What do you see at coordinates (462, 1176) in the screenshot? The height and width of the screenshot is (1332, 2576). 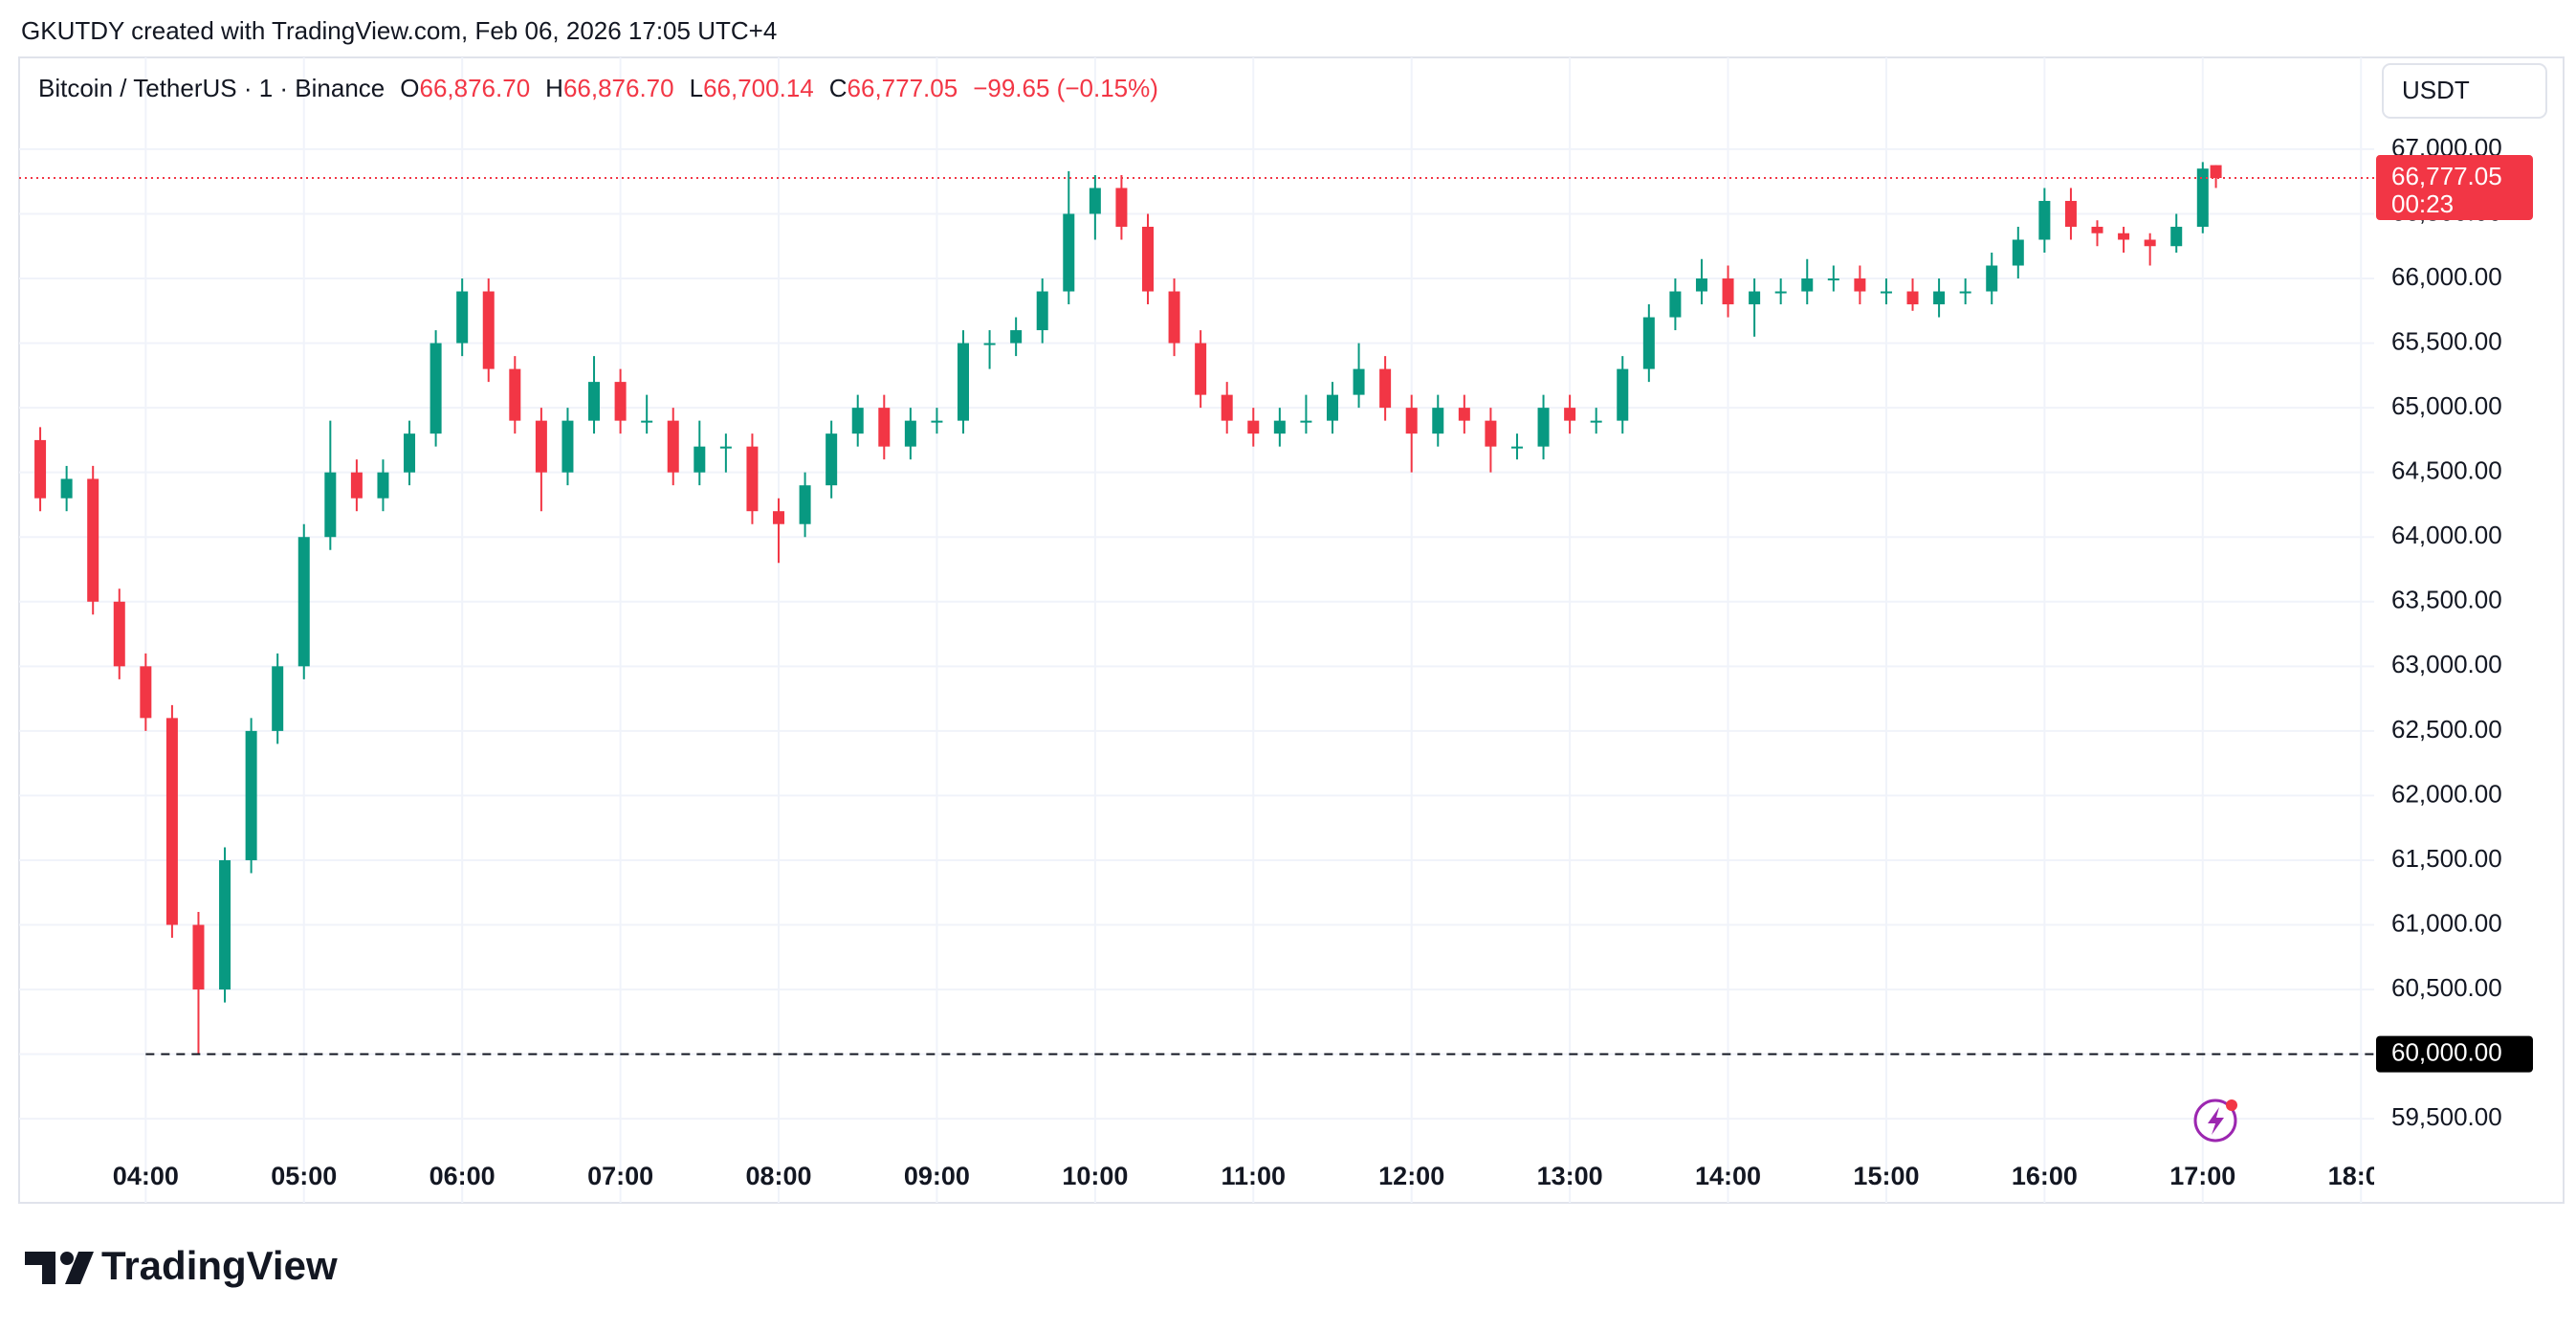 I see `x-tick-label: 06:00` at bounding box center [462, 1176].